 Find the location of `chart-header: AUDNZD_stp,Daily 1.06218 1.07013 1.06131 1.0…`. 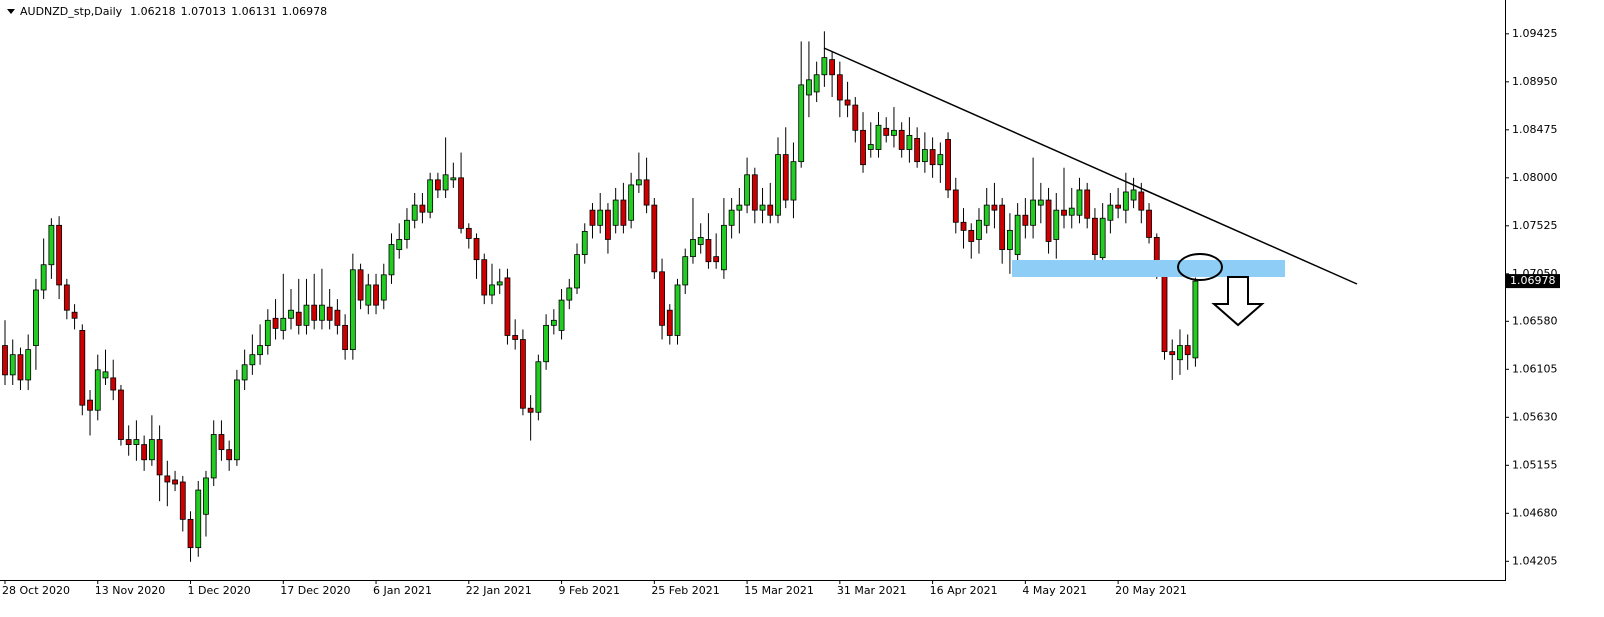

chart-header: AUDNZD_stp,Daily 1.06218 1.07013 1.06131 1.0… is located at coordinates (173, 11).